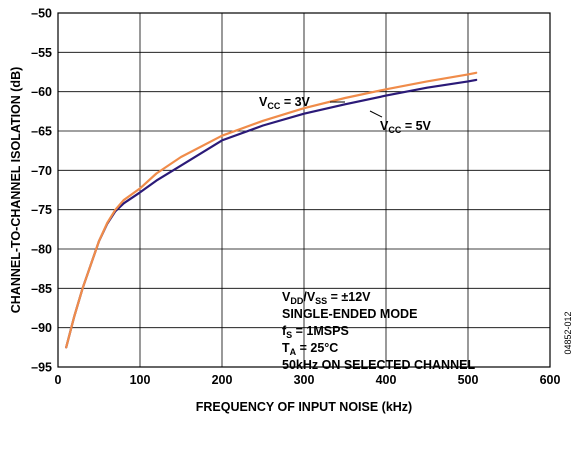  What do you see at coordinates (304, 407) in the screenshot?
I see `x-axis-label: FREQUENCY OF INPUT NOISE (kHz)` at bounding box center [304, 407].